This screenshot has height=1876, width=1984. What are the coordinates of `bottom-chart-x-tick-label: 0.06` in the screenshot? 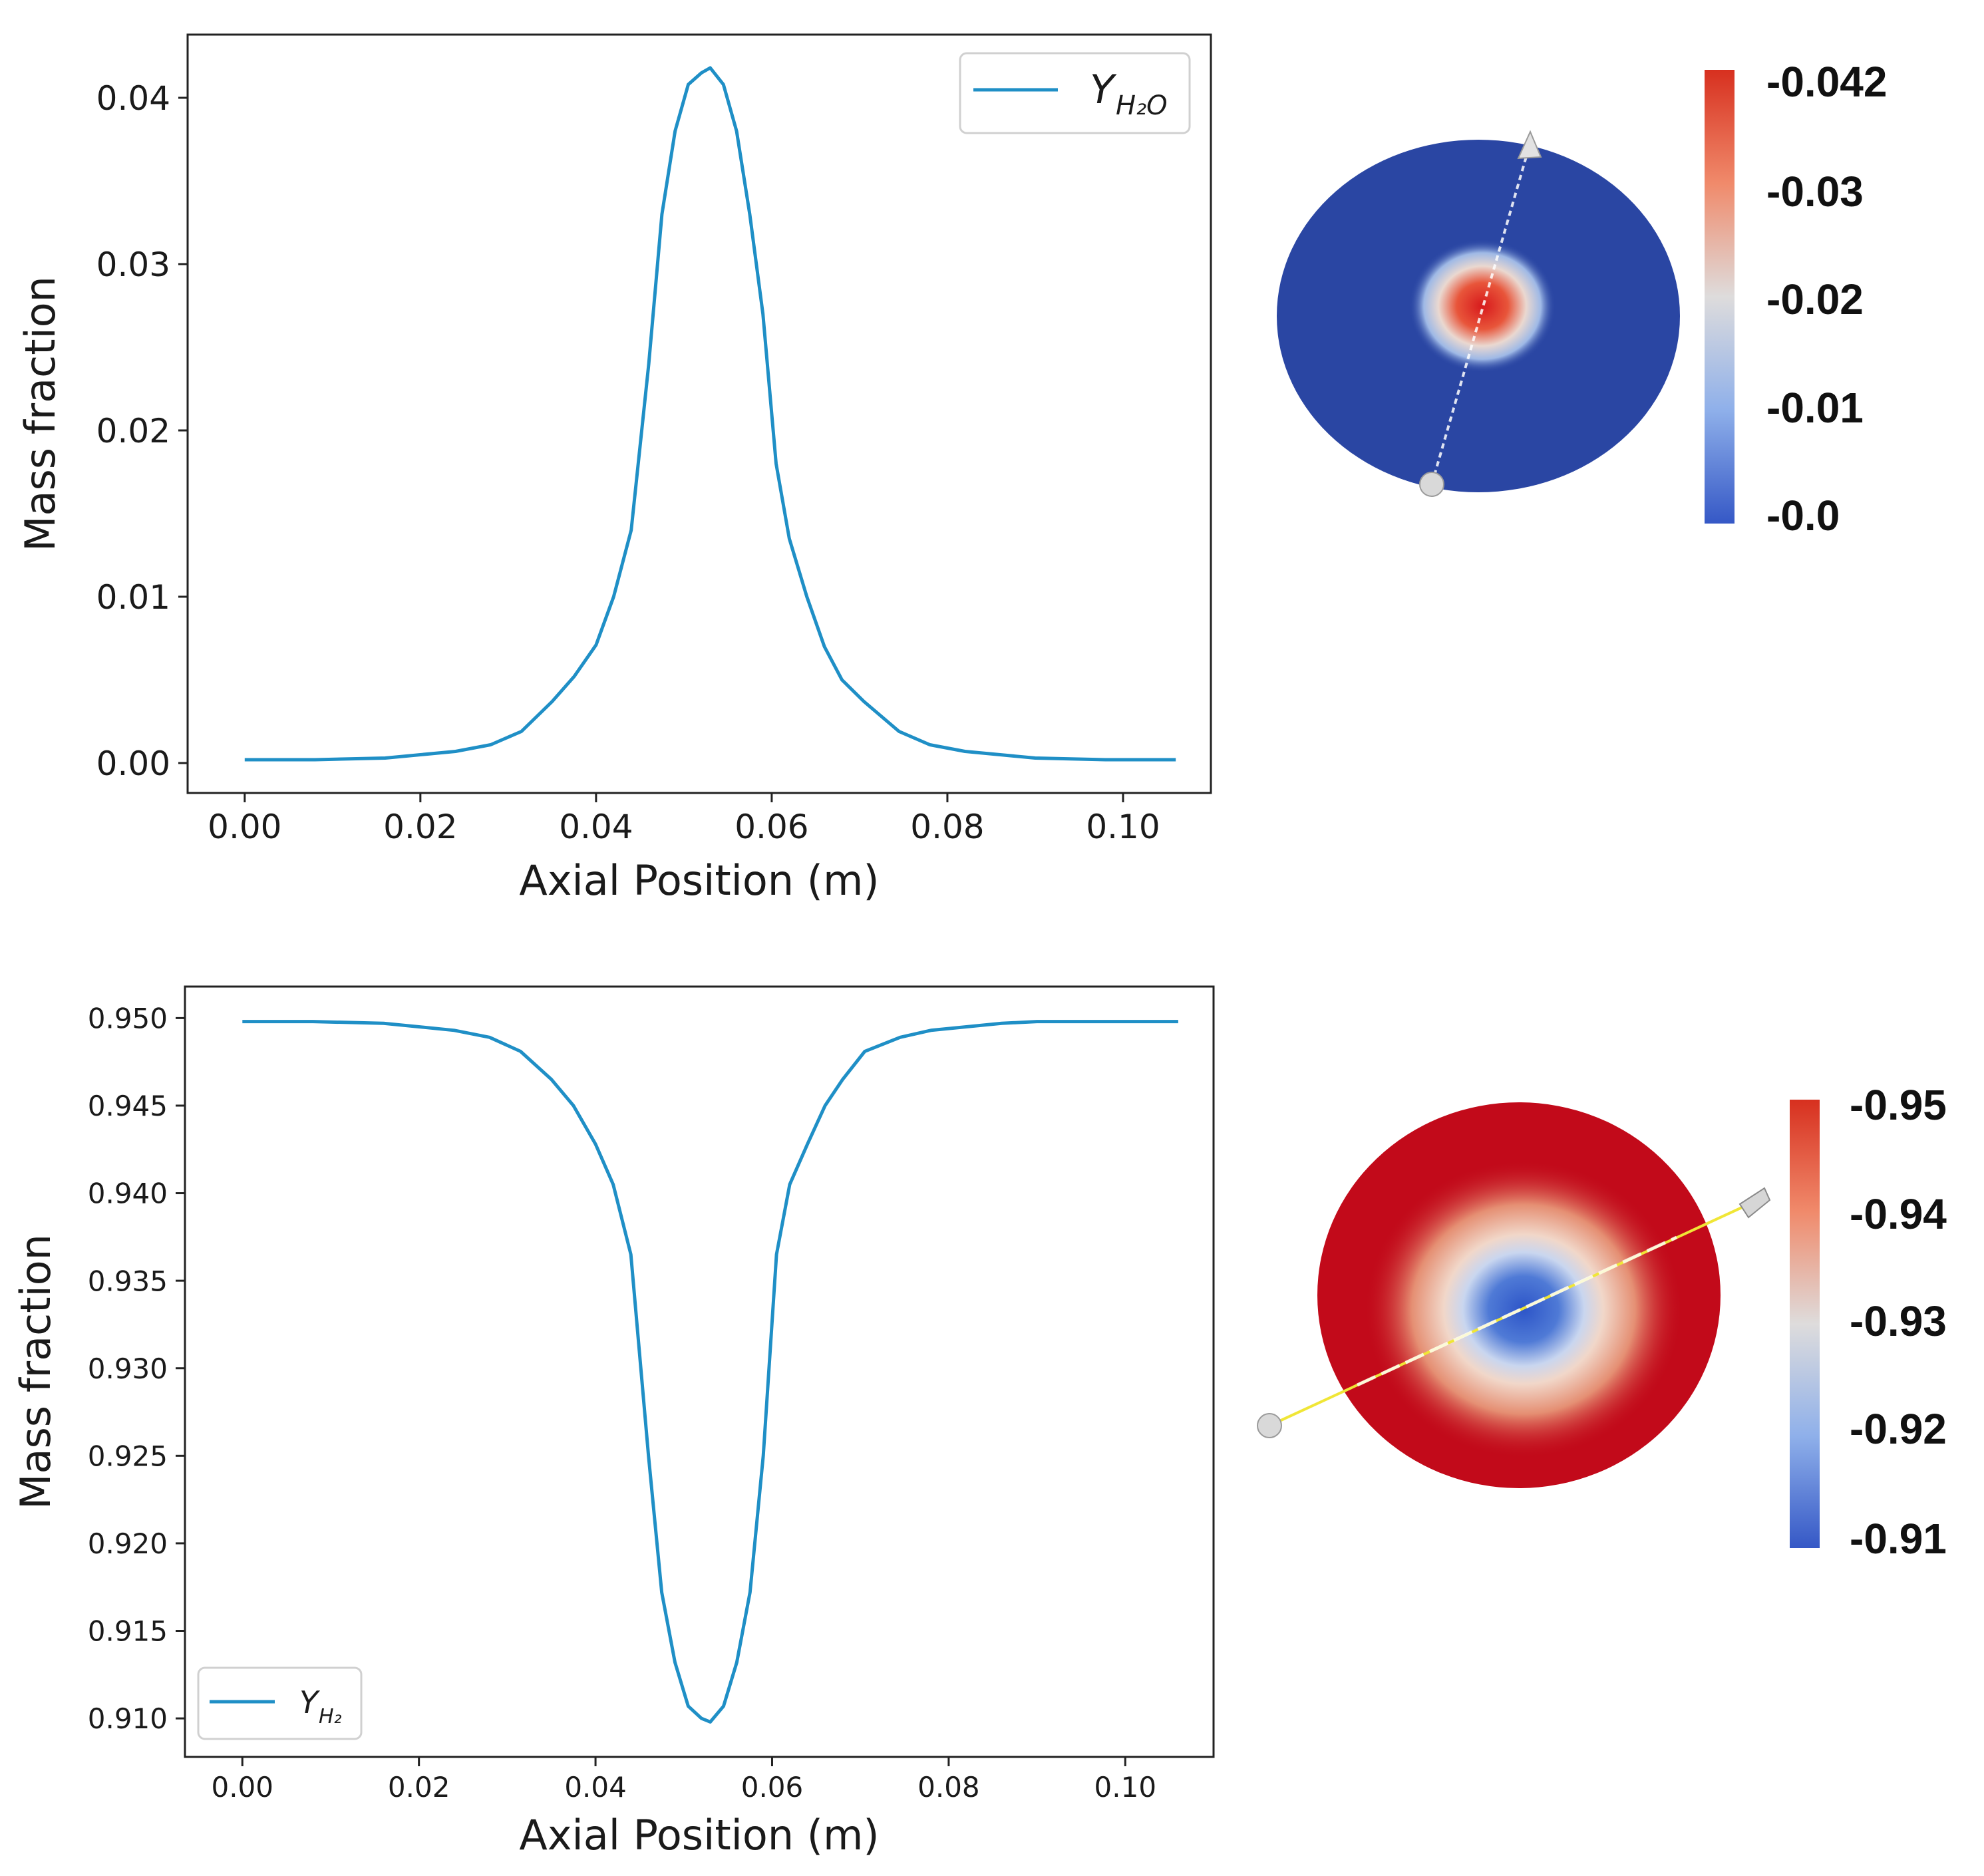 It's located at (772, 1787).